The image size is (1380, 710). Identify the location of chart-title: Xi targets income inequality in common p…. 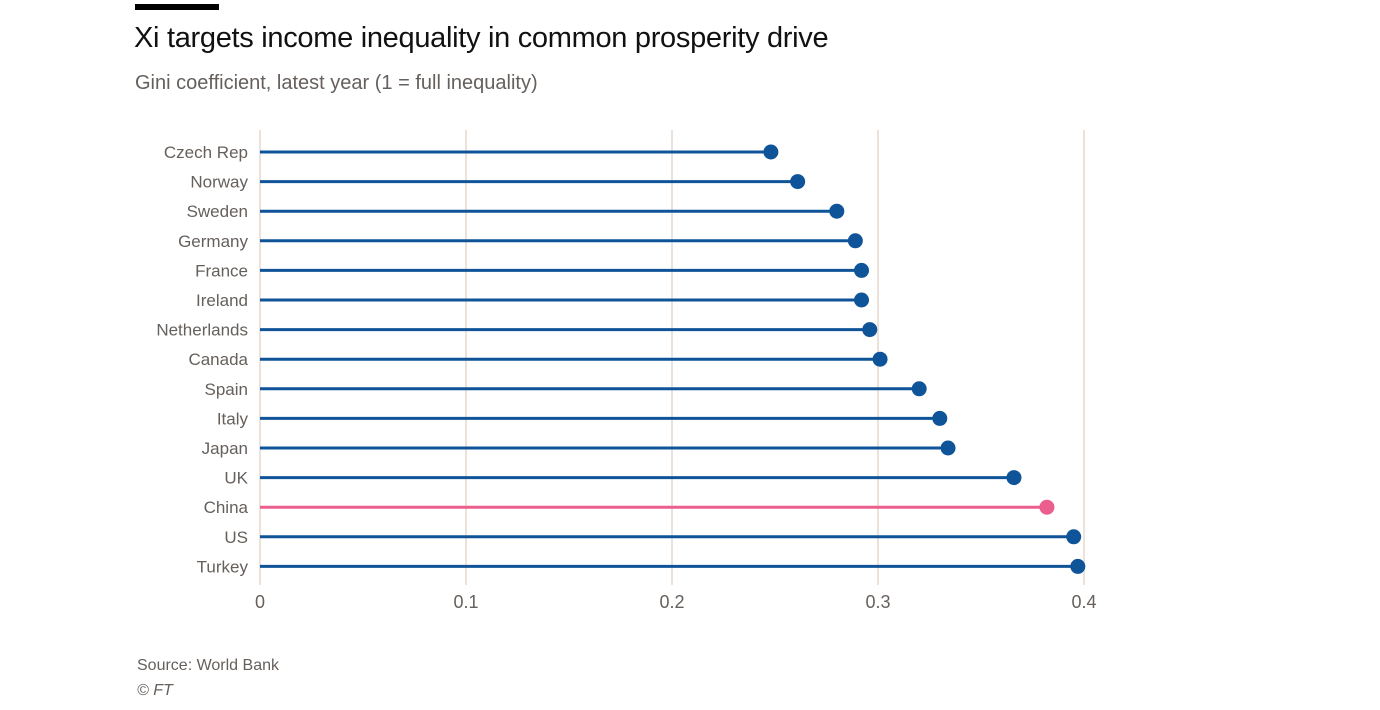
(481, 38).